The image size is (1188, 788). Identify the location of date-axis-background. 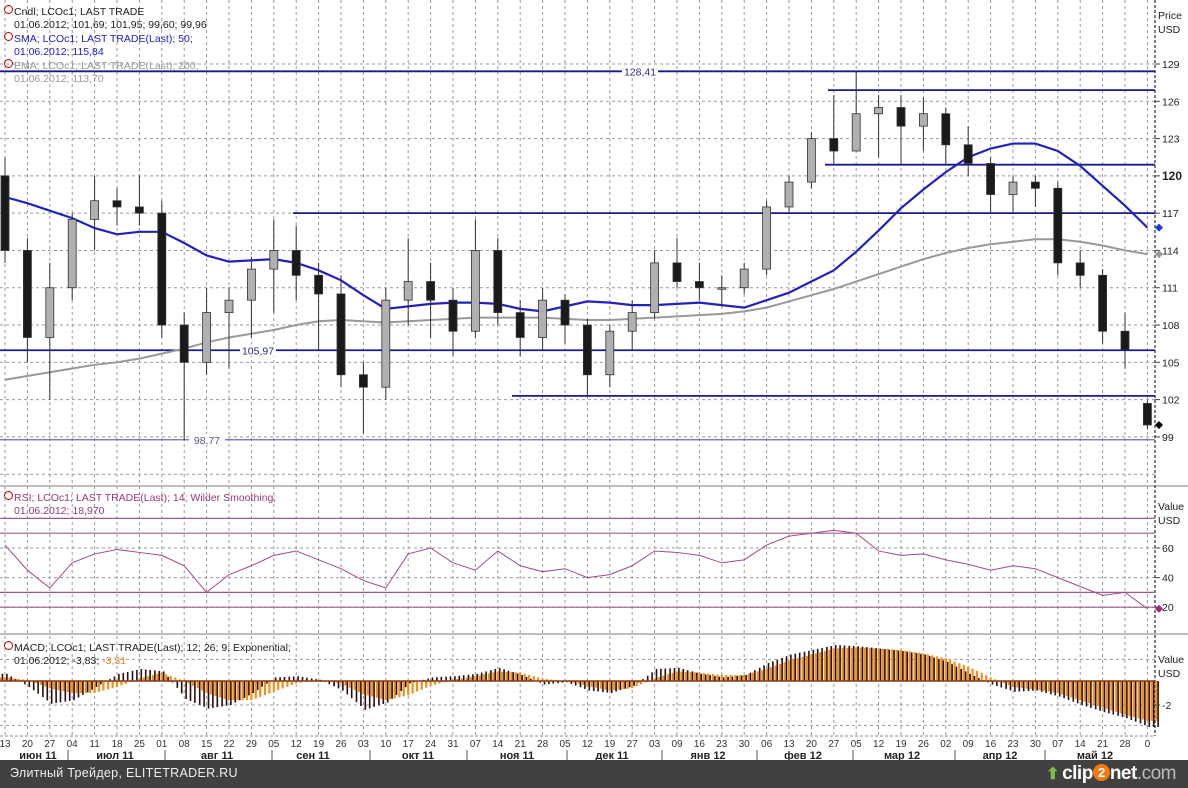
(594, 748).